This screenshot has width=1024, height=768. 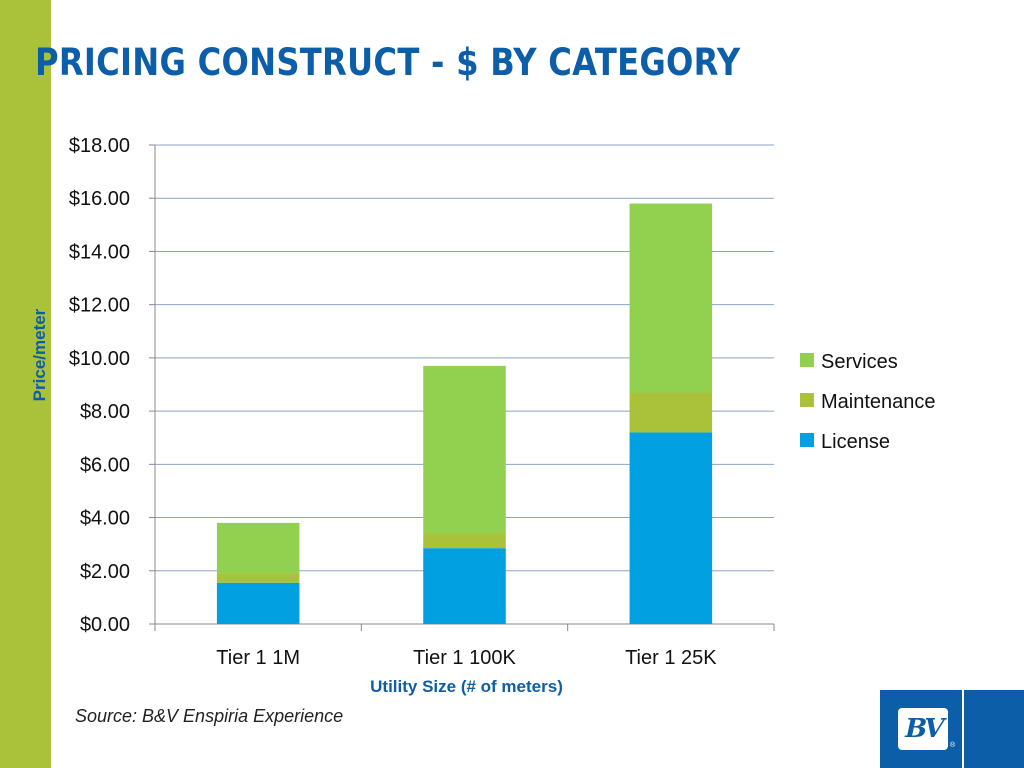 What do you see at coordinates (105, 625) in the screenshot?
I see `y-tick-label: $0.00` at bounding box center [105, 625].